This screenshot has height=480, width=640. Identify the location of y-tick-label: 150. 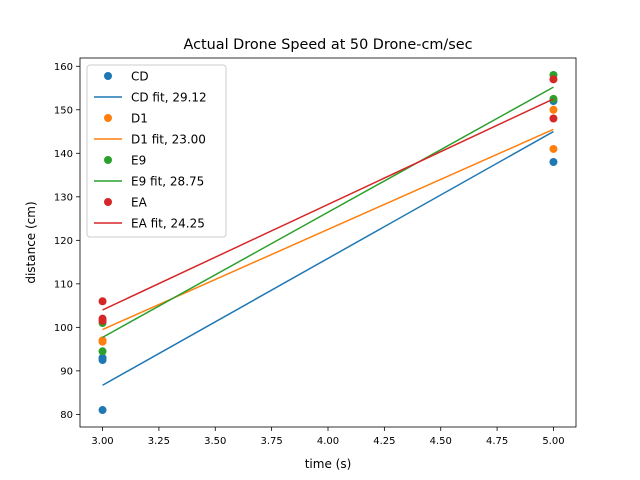
(63, 110).